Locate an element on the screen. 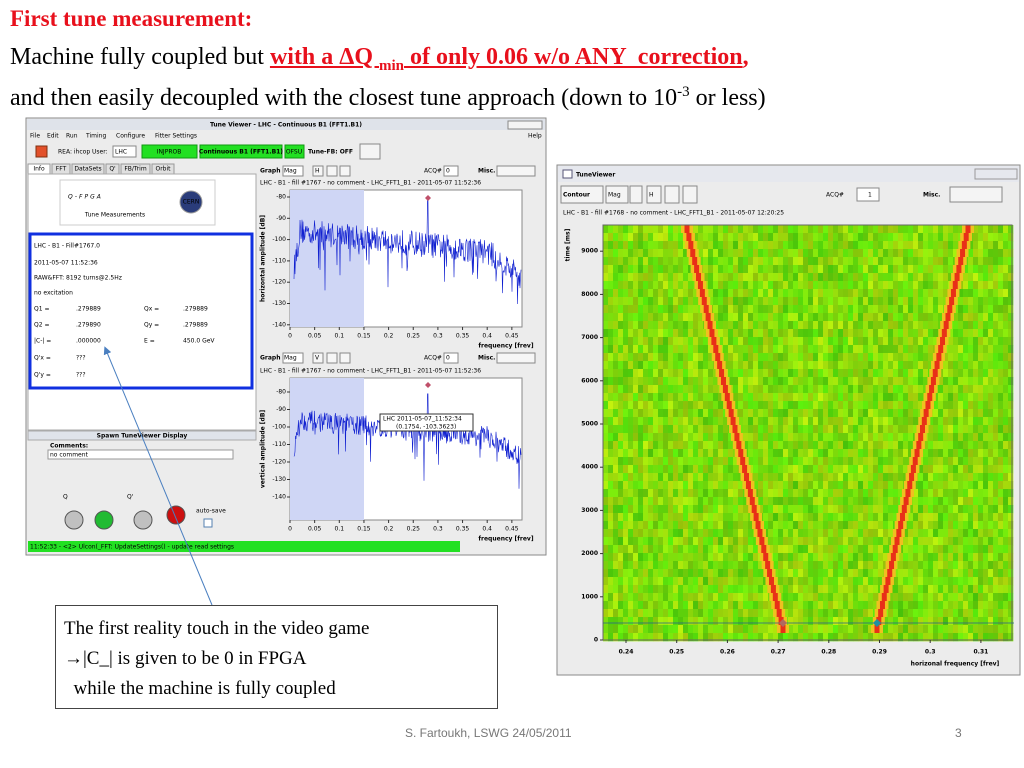  checkbox is located at coordinates (208, 523).